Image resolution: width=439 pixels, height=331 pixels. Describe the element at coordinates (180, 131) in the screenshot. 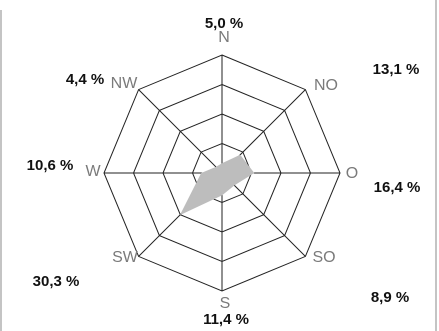

I see `spoke-nw` at that location.